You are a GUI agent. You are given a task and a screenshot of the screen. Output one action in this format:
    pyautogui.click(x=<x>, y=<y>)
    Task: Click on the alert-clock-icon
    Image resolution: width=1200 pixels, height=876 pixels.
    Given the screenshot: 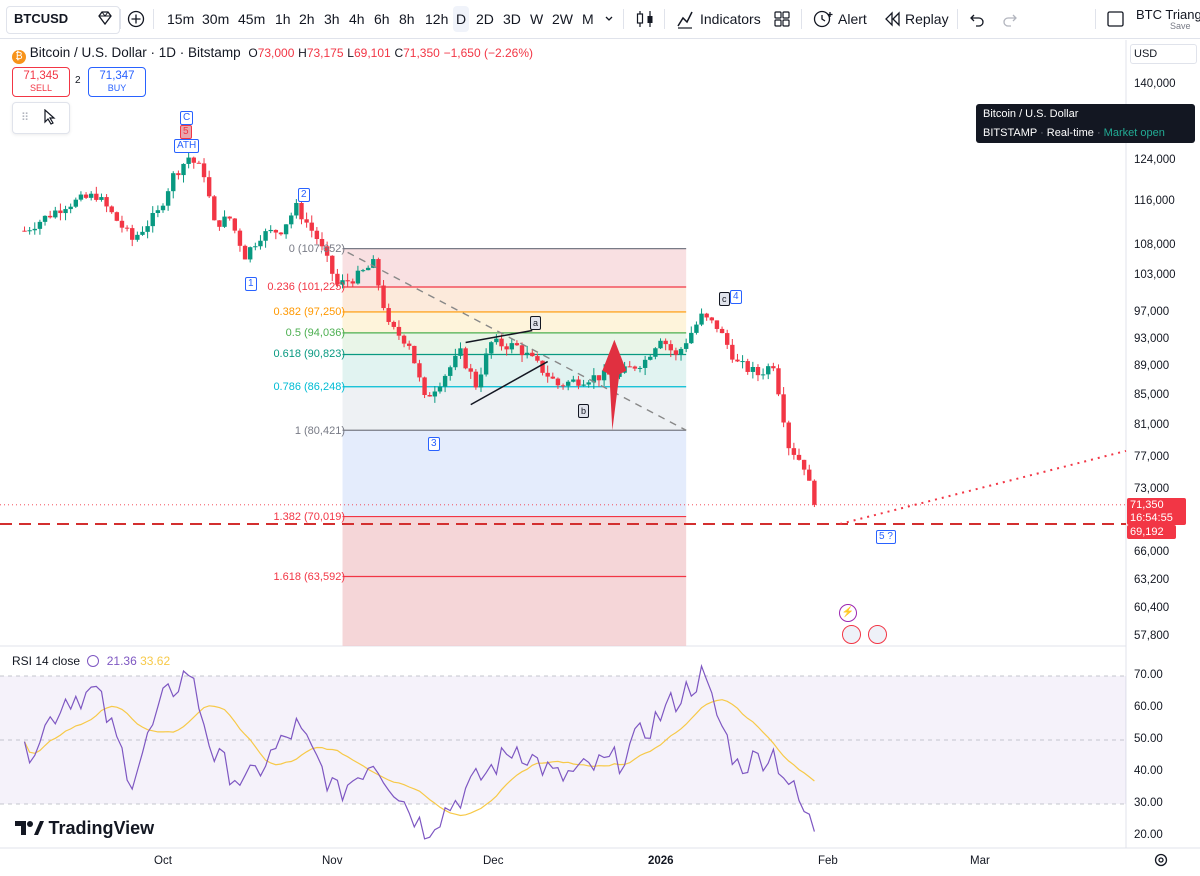 What is the action you would take?
    pyautogui.click(x=823, y=19)
    